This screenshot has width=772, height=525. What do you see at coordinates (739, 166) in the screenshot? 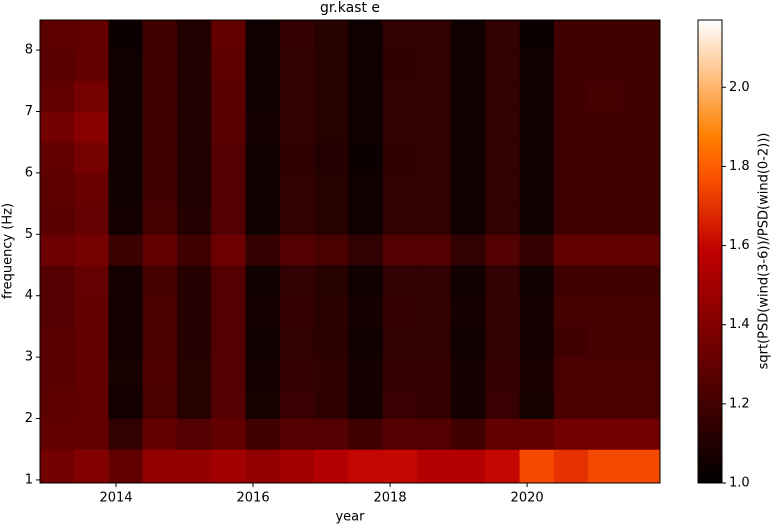
I see `colorbar-tick-label: 1.8` at bounding box center [739, 166].